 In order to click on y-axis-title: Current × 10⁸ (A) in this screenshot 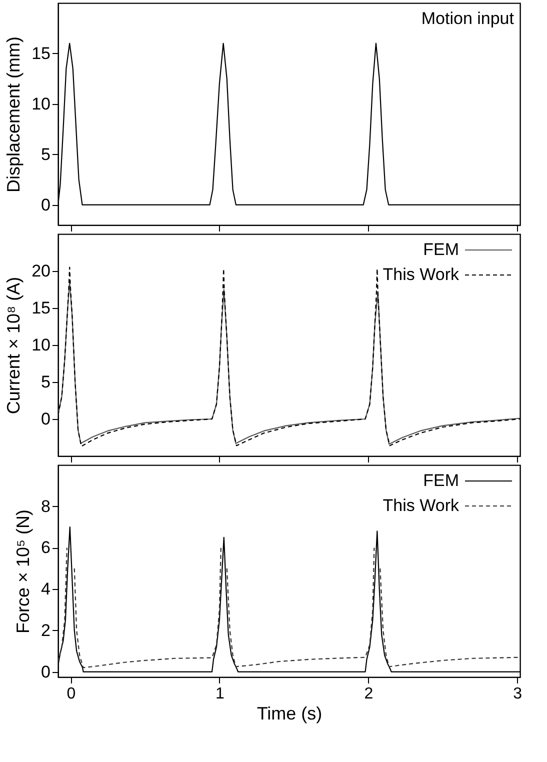, I will do `click(14, 345)`.